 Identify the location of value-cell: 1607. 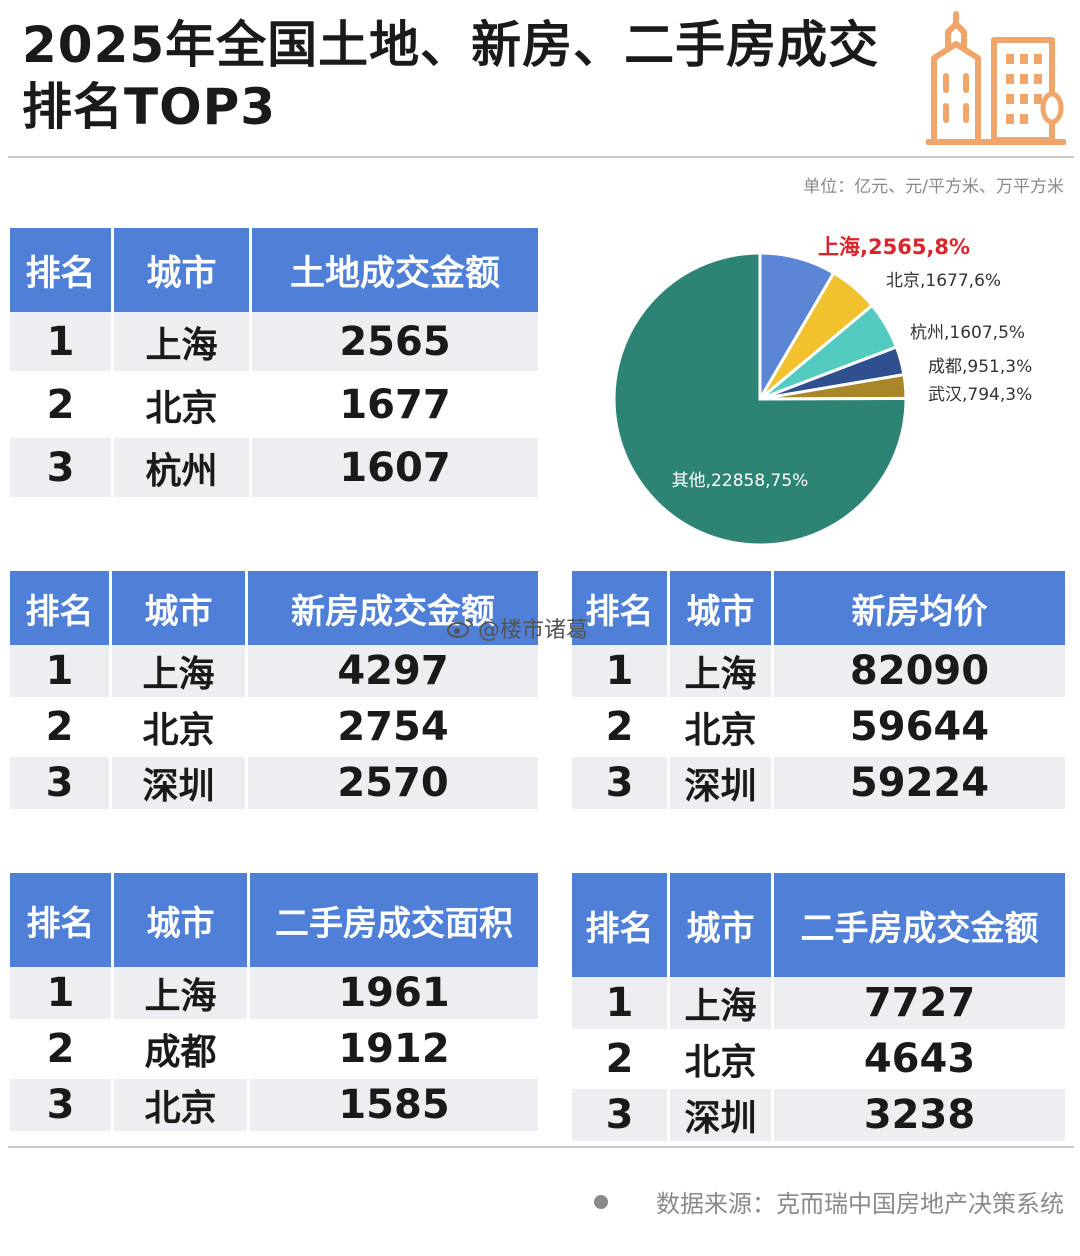
(395, 469).